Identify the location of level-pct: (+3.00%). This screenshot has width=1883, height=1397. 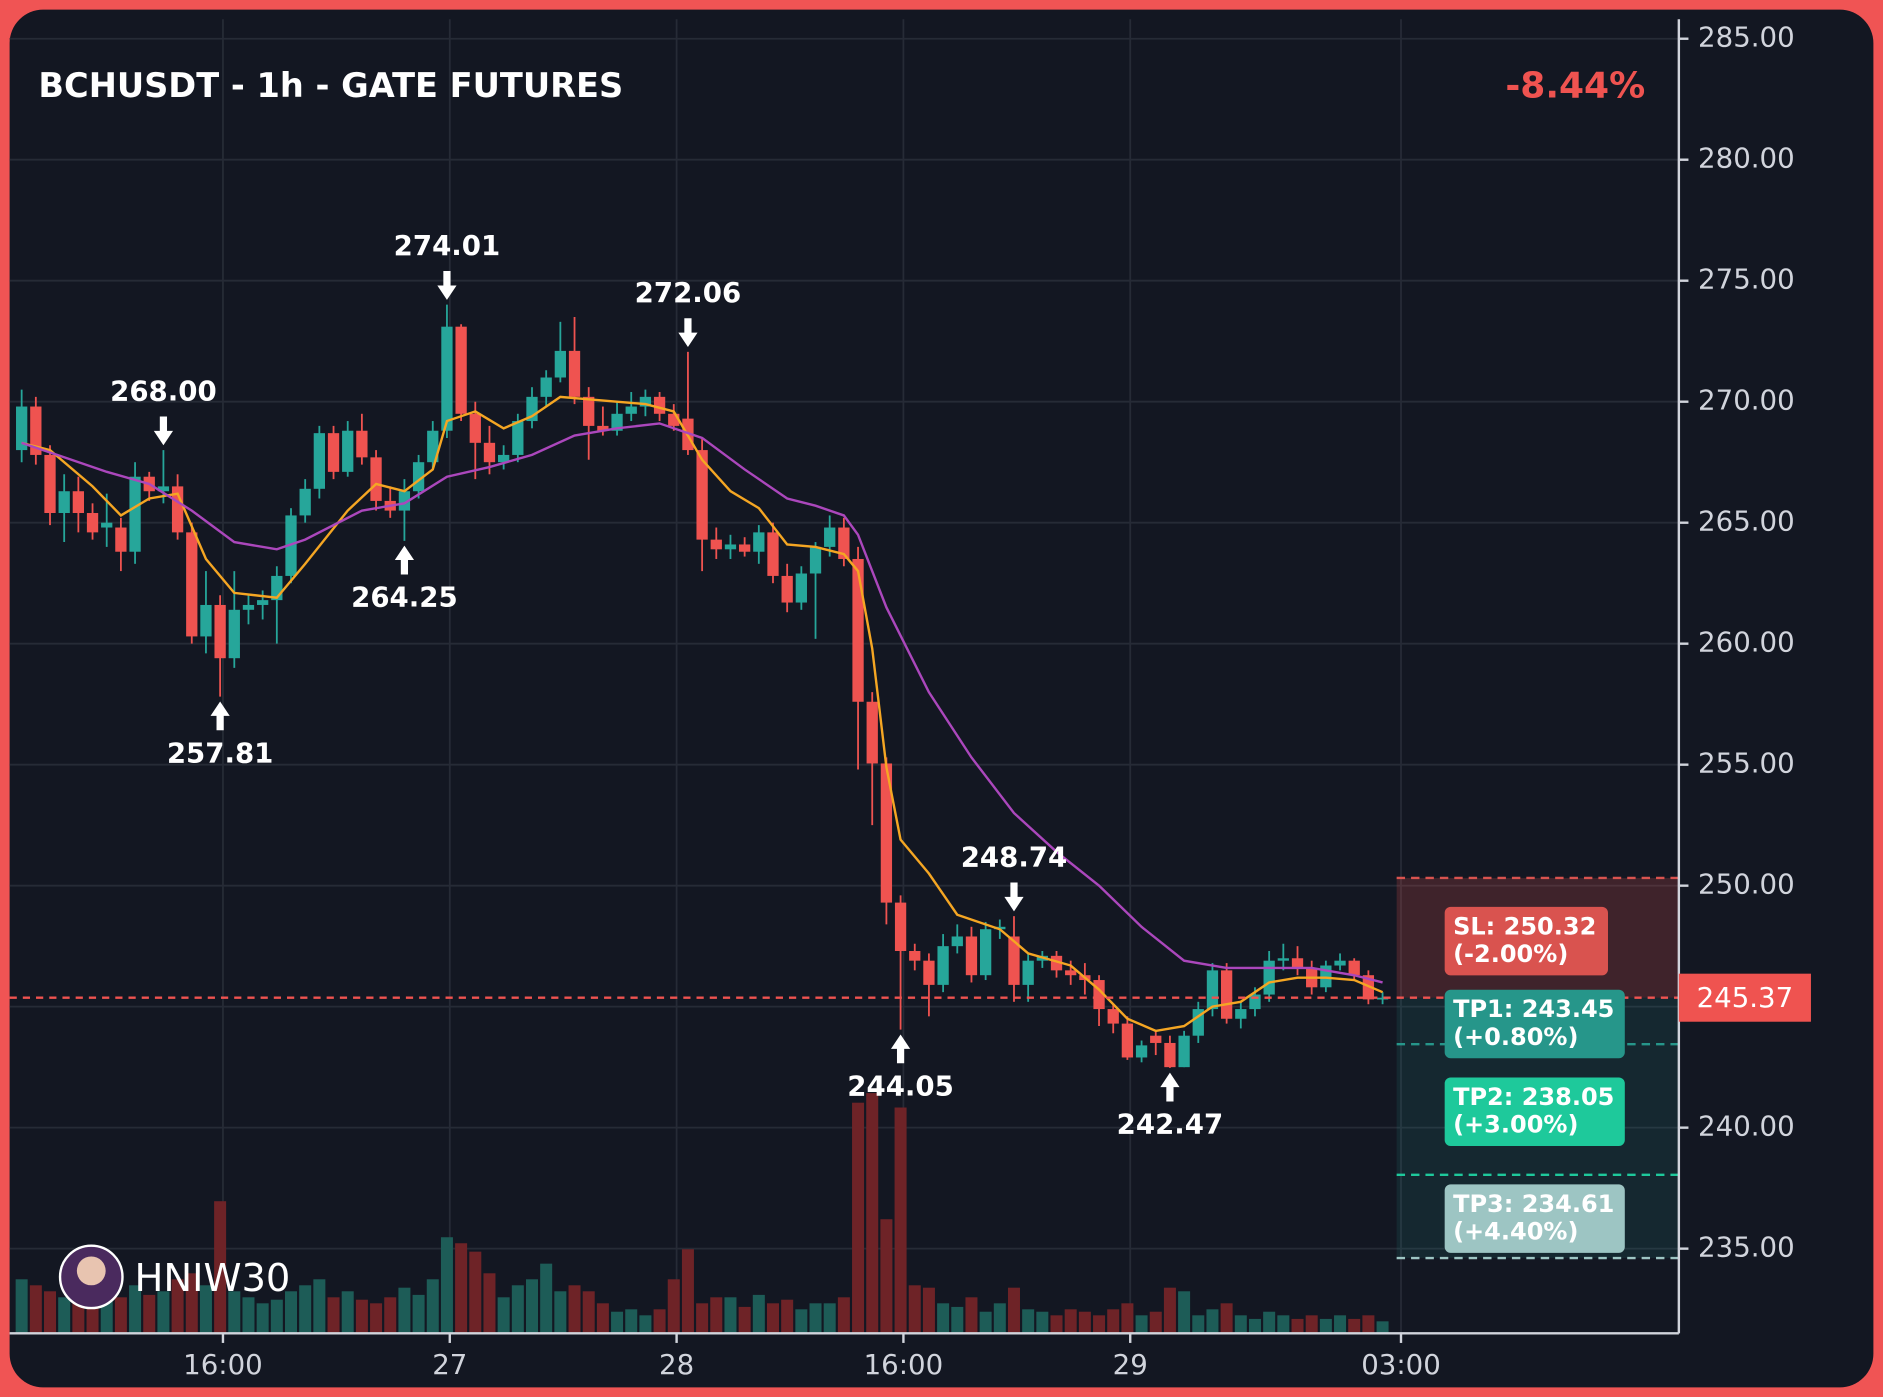
(1515, 1125).